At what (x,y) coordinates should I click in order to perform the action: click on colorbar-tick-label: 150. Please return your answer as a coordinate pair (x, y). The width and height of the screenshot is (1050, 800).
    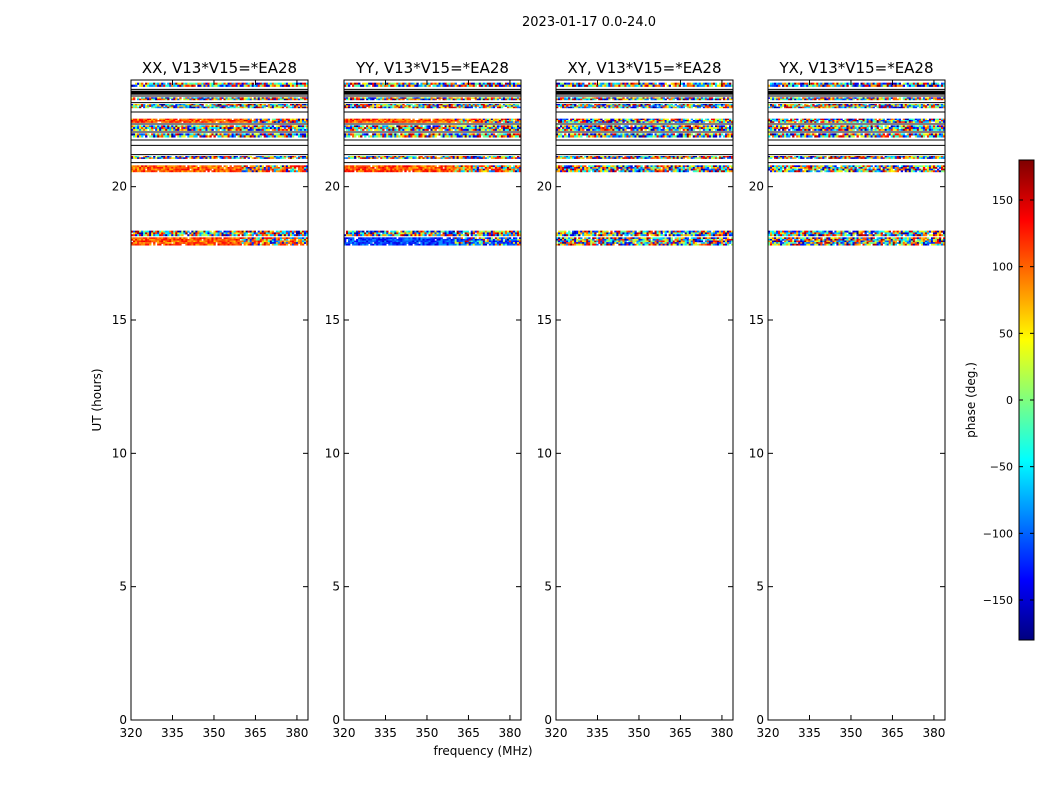
    Looking at the image, I should click on (1002, 200).